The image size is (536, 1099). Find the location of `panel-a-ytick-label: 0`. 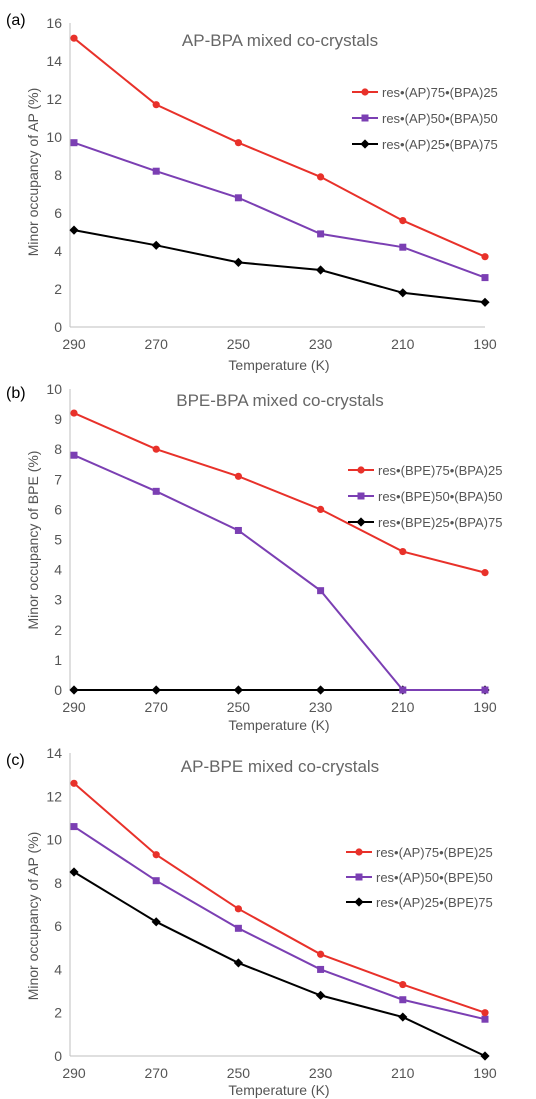

panel-a-ytick-label: 0 is located at coordinates (58, 327).